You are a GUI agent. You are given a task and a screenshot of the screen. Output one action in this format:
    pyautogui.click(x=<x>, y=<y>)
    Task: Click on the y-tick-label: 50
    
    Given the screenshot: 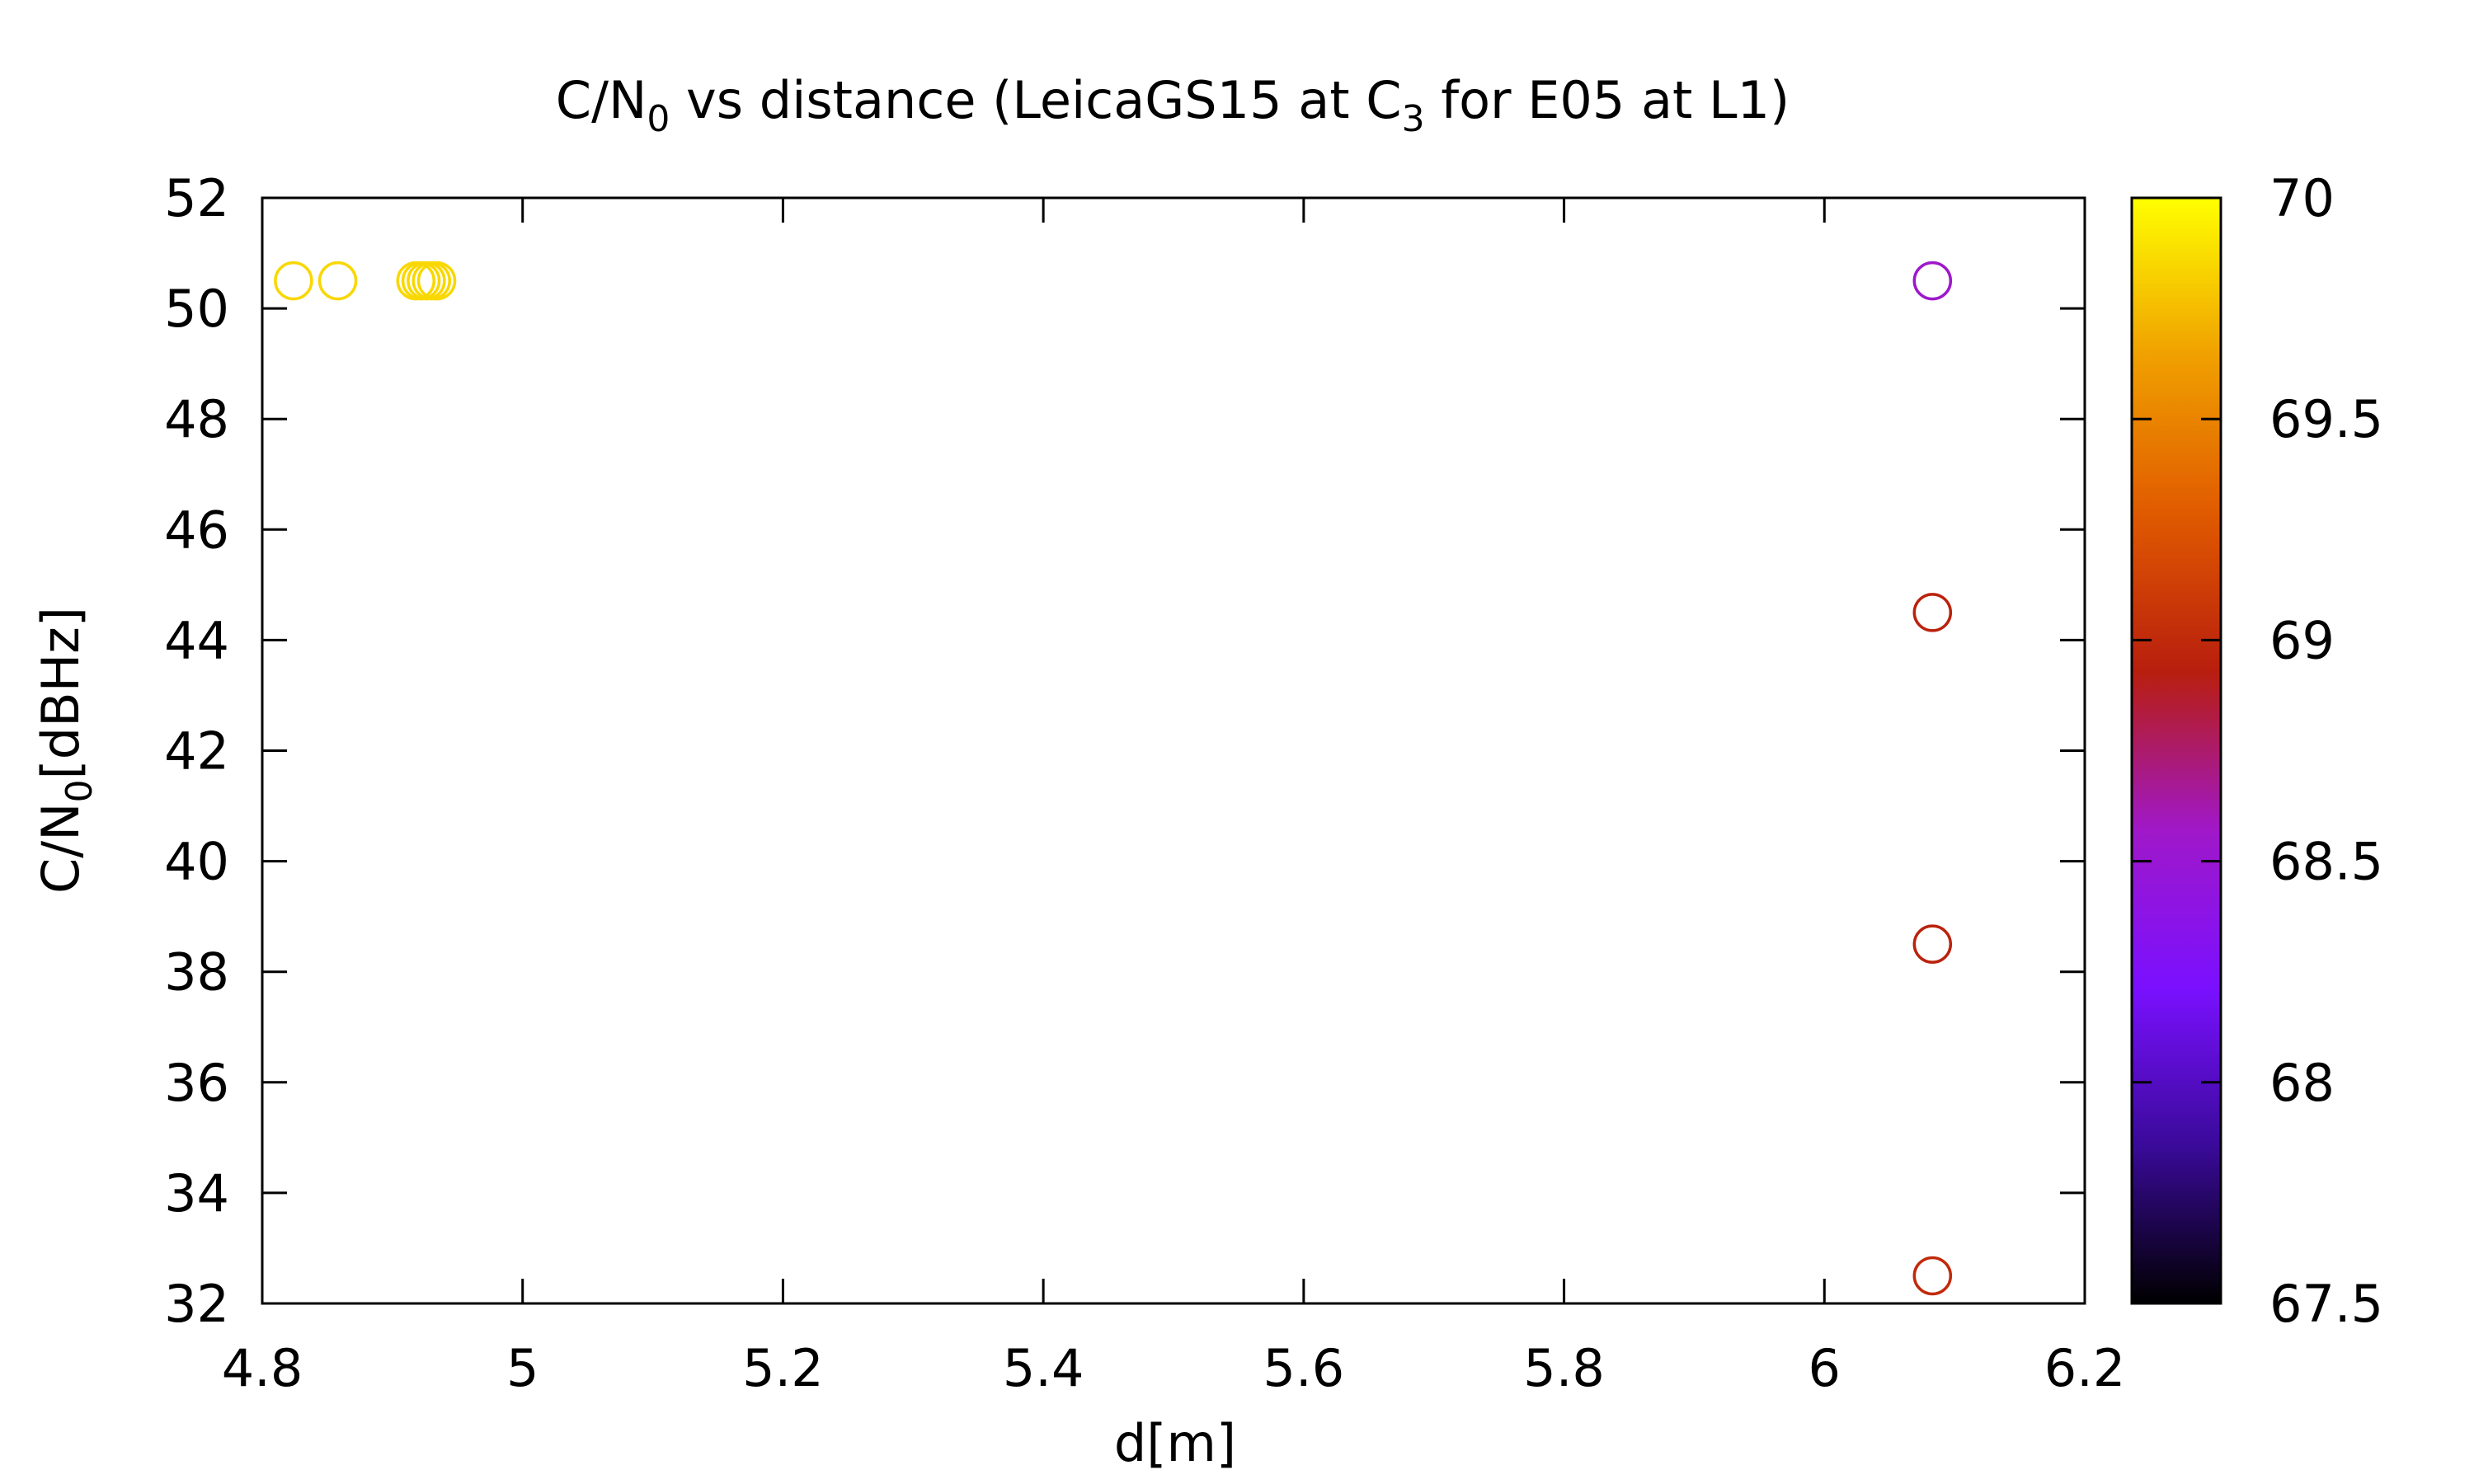 What is the action you would take?
    pyautogui.click(x=196, y=309)
    